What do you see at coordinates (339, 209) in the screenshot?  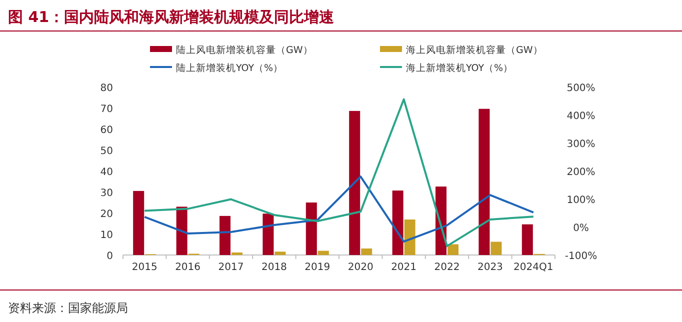 I see `line-series` at bounding box center [339, 209].